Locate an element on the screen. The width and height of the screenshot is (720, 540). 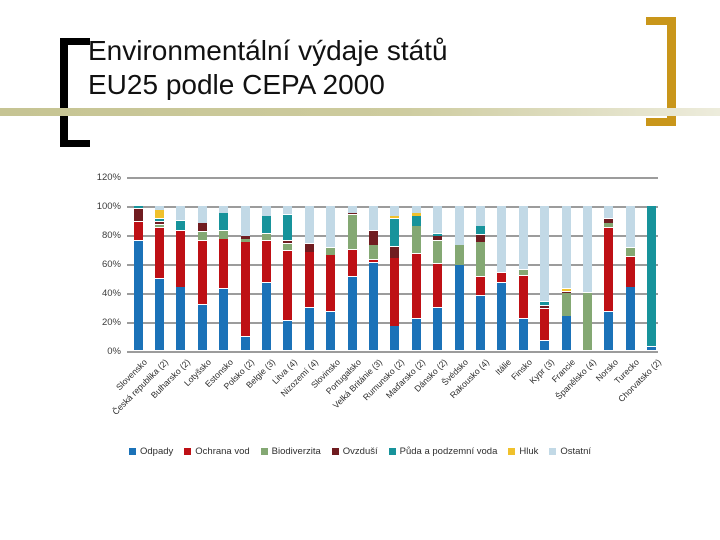
legend-item: Ochrana vod is located at coordinates (217, 451).